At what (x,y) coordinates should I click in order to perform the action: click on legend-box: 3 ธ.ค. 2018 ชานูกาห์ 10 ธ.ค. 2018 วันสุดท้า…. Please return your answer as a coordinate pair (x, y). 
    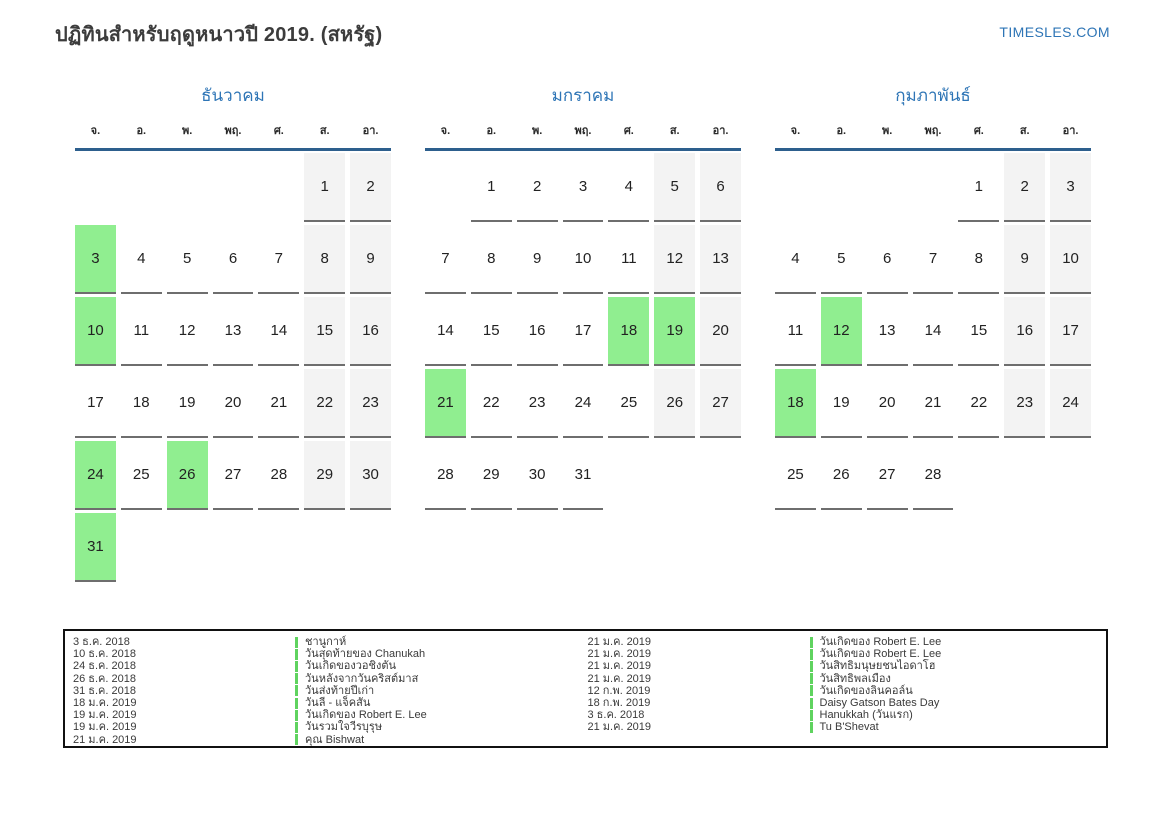
    Looking at the image, I should click on (585, 688).